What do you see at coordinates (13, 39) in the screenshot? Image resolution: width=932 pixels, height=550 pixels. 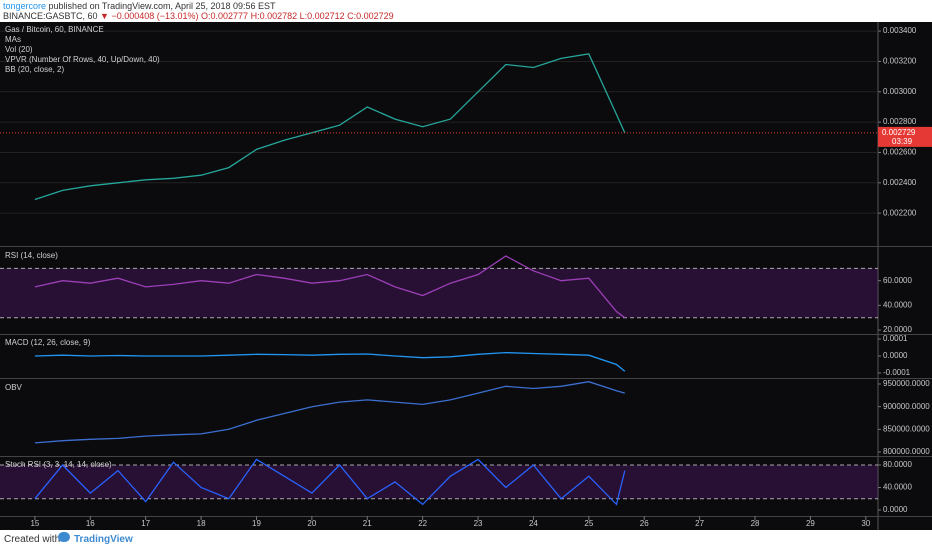 I see `legend-entry: MAs` at bounding box center [13, 39].